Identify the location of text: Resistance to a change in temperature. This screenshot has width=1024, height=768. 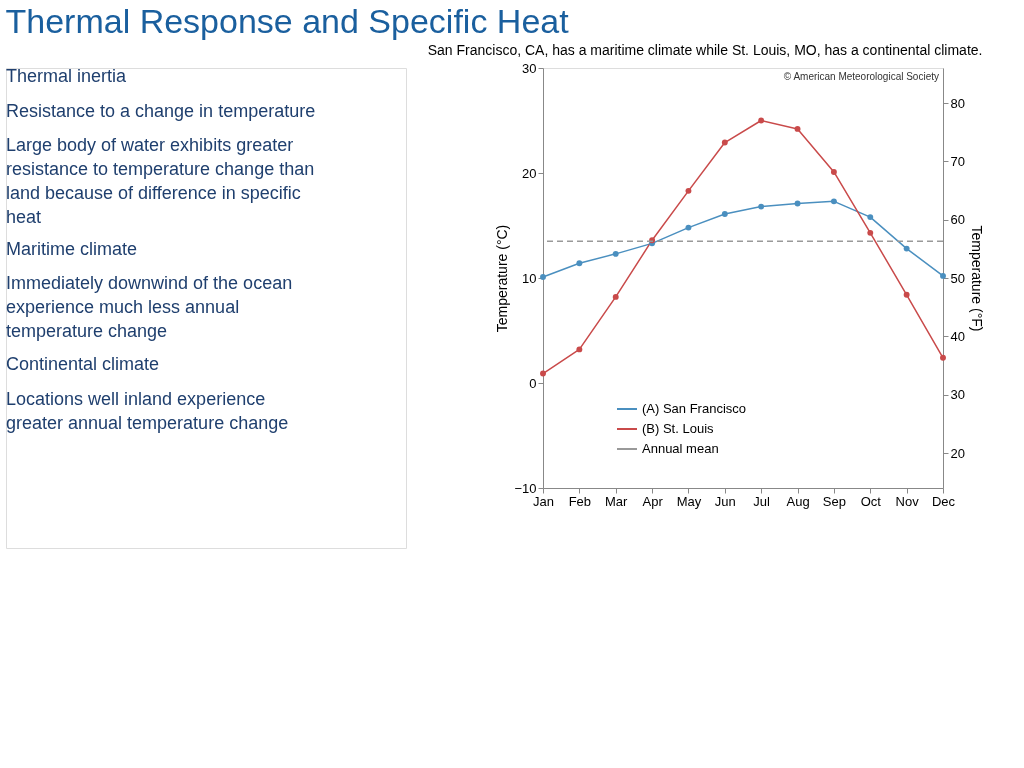
(161, 110).